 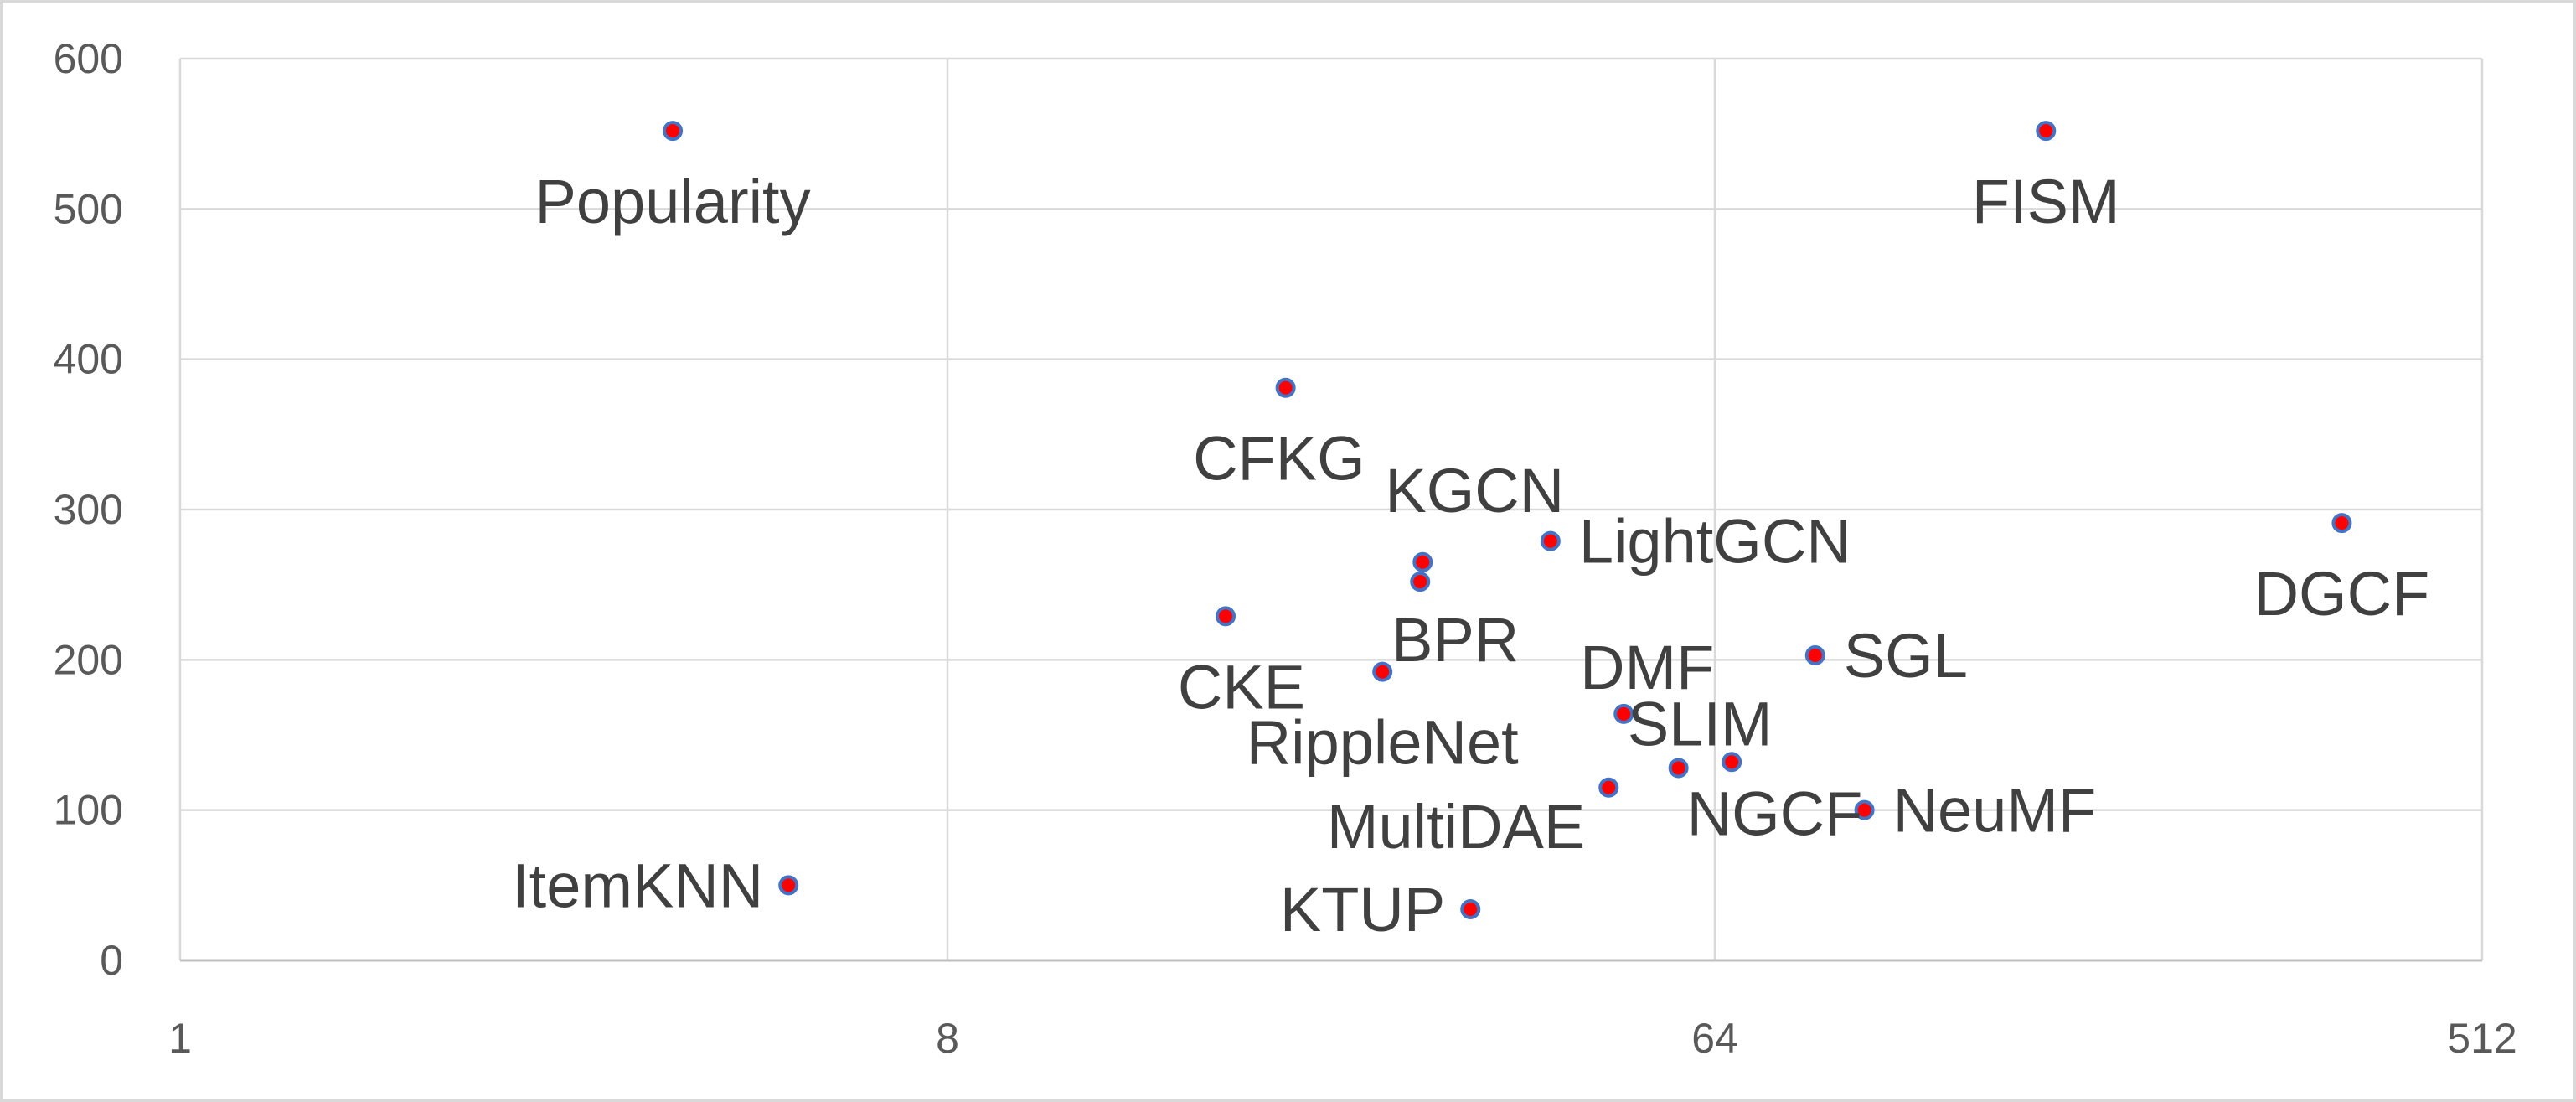 I want to click on label-dmf: DMF, so click(x=1647, y=667).